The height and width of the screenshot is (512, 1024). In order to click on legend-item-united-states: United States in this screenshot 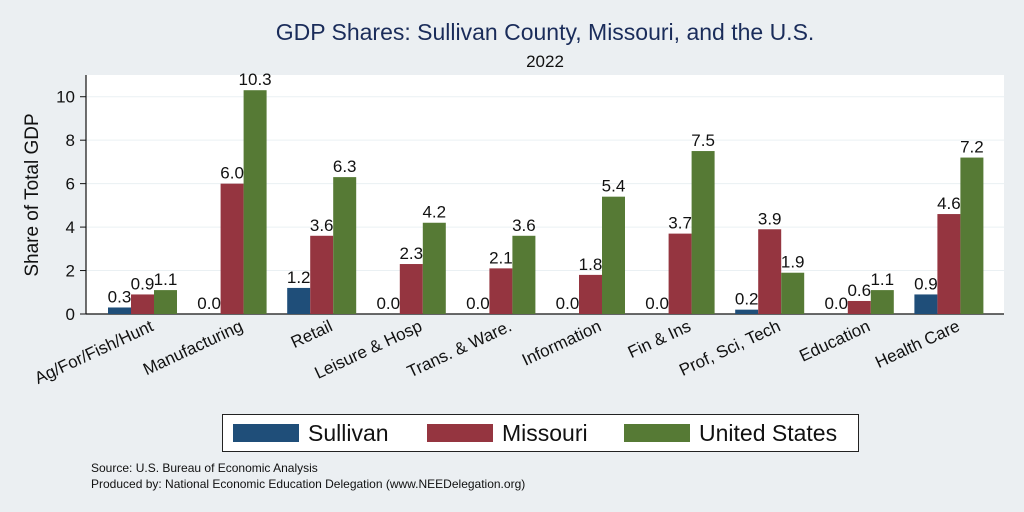, I will do `click(730, 433)`.